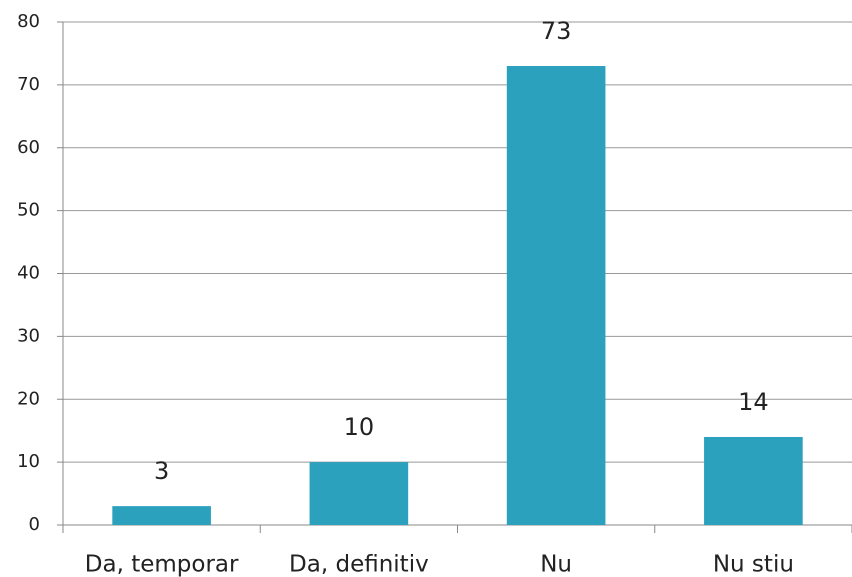  I want to click on y-tick-label: 50, so click(28, 210).